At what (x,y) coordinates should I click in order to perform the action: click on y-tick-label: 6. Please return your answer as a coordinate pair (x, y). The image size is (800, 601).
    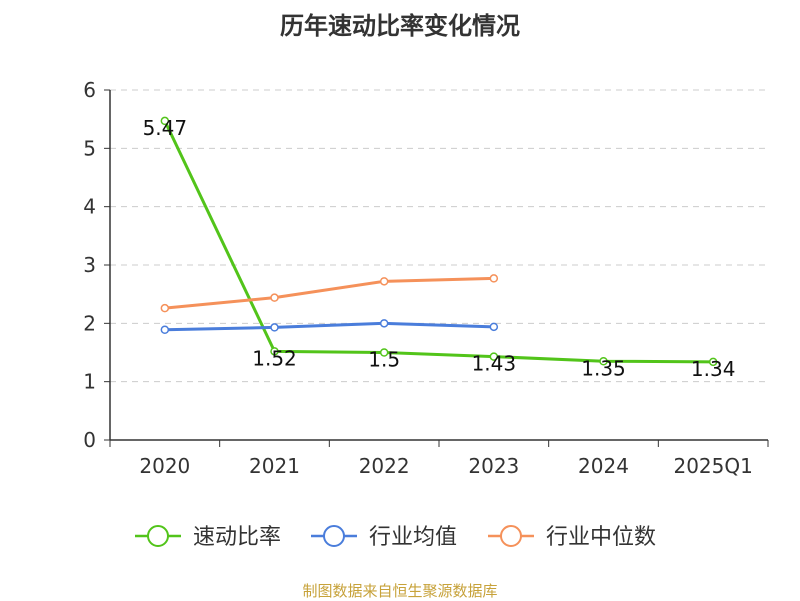
    Looking at the image, I should click on (89, 90).